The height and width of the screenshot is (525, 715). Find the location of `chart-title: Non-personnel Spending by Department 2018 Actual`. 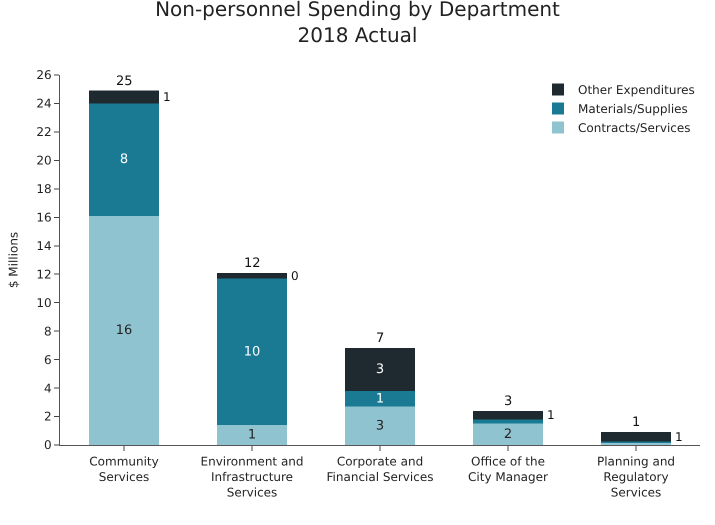

chart-title: Non-personnel Spending by Department 2018 Actual is located at coordinates (357, 23).